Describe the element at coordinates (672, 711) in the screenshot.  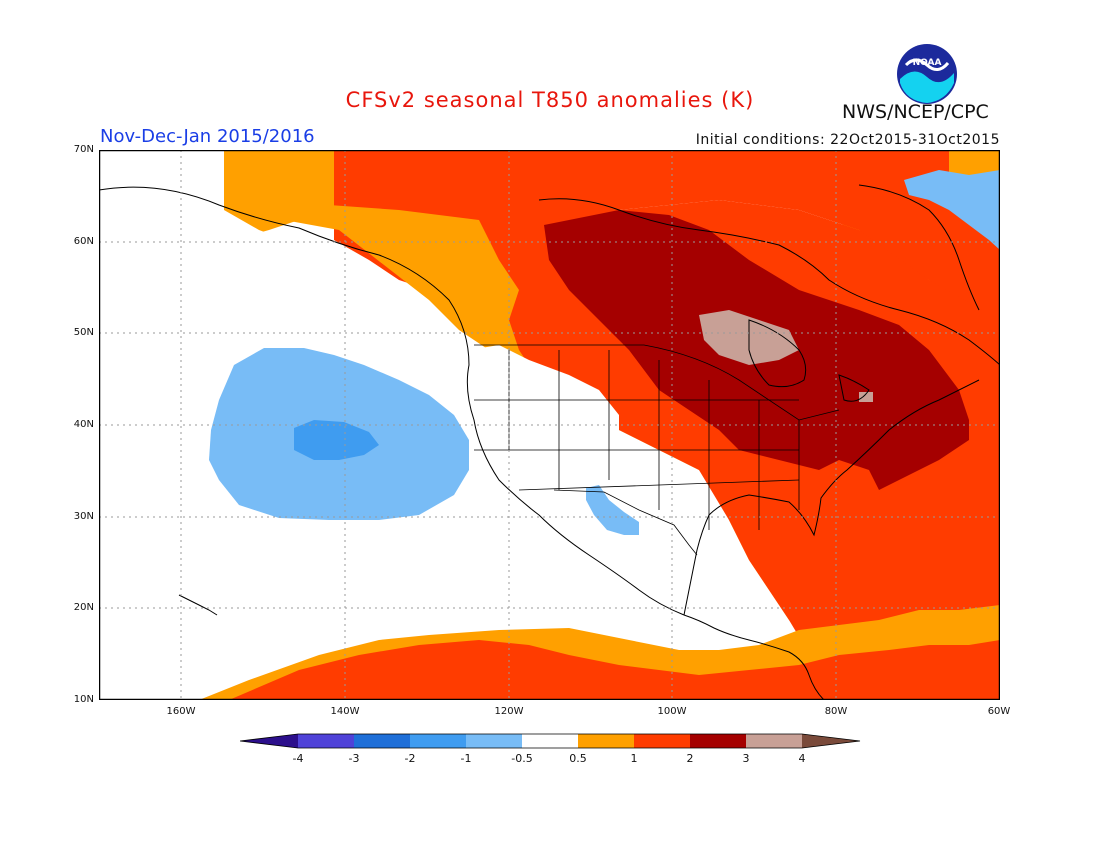
I see `lon-label-100w: 100W` at that location.